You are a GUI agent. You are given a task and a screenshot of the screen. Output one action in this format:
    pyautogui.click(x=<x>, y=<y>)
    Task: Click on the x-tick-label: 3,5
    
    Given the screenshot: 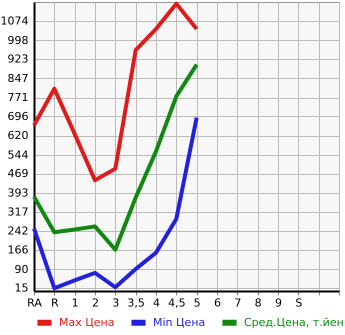 What is the action you would take?
    pyautogui.click(x=136, y=303)
    